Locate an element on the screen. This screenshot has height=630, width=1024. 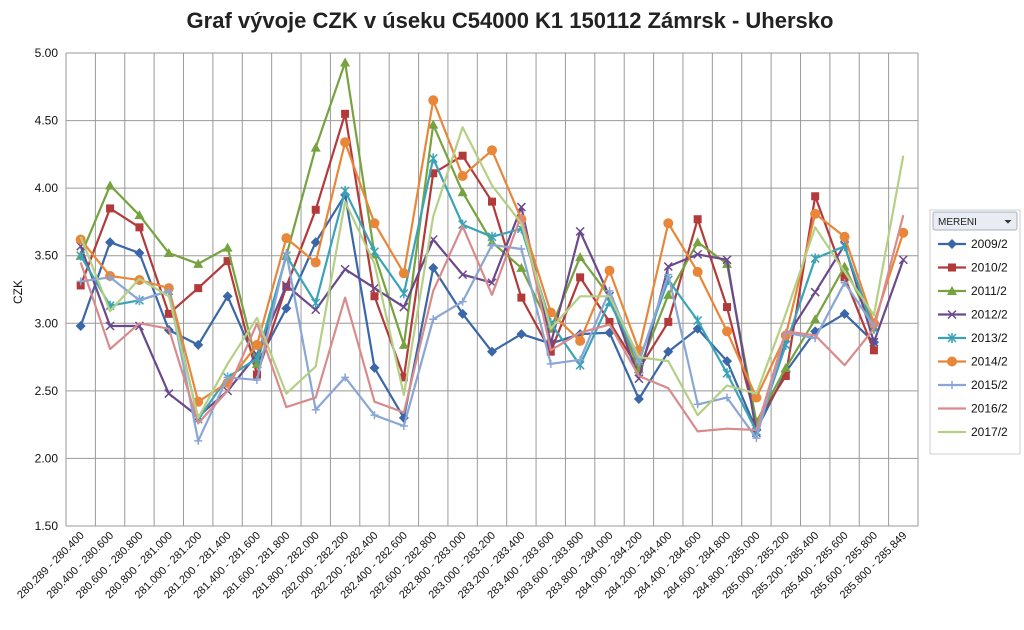
legend-item: 2014/2 is located at coordinates (973, 362).